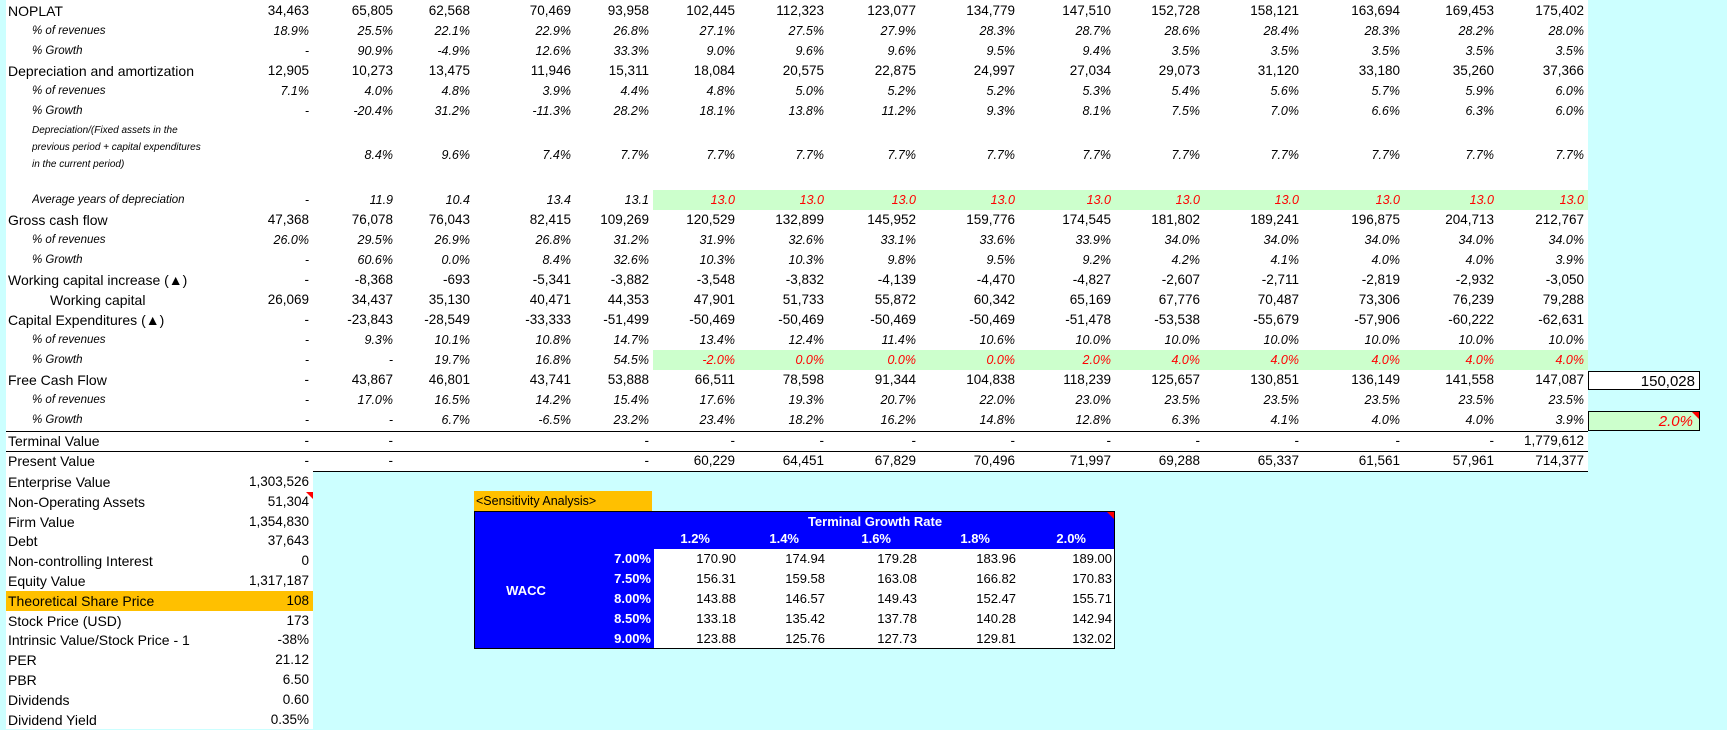 The width and height of the screenshot is (1727, 730). Describe the element at coordinates (370, 319) in the screenshot. I see `cell: -23,843` at that location.